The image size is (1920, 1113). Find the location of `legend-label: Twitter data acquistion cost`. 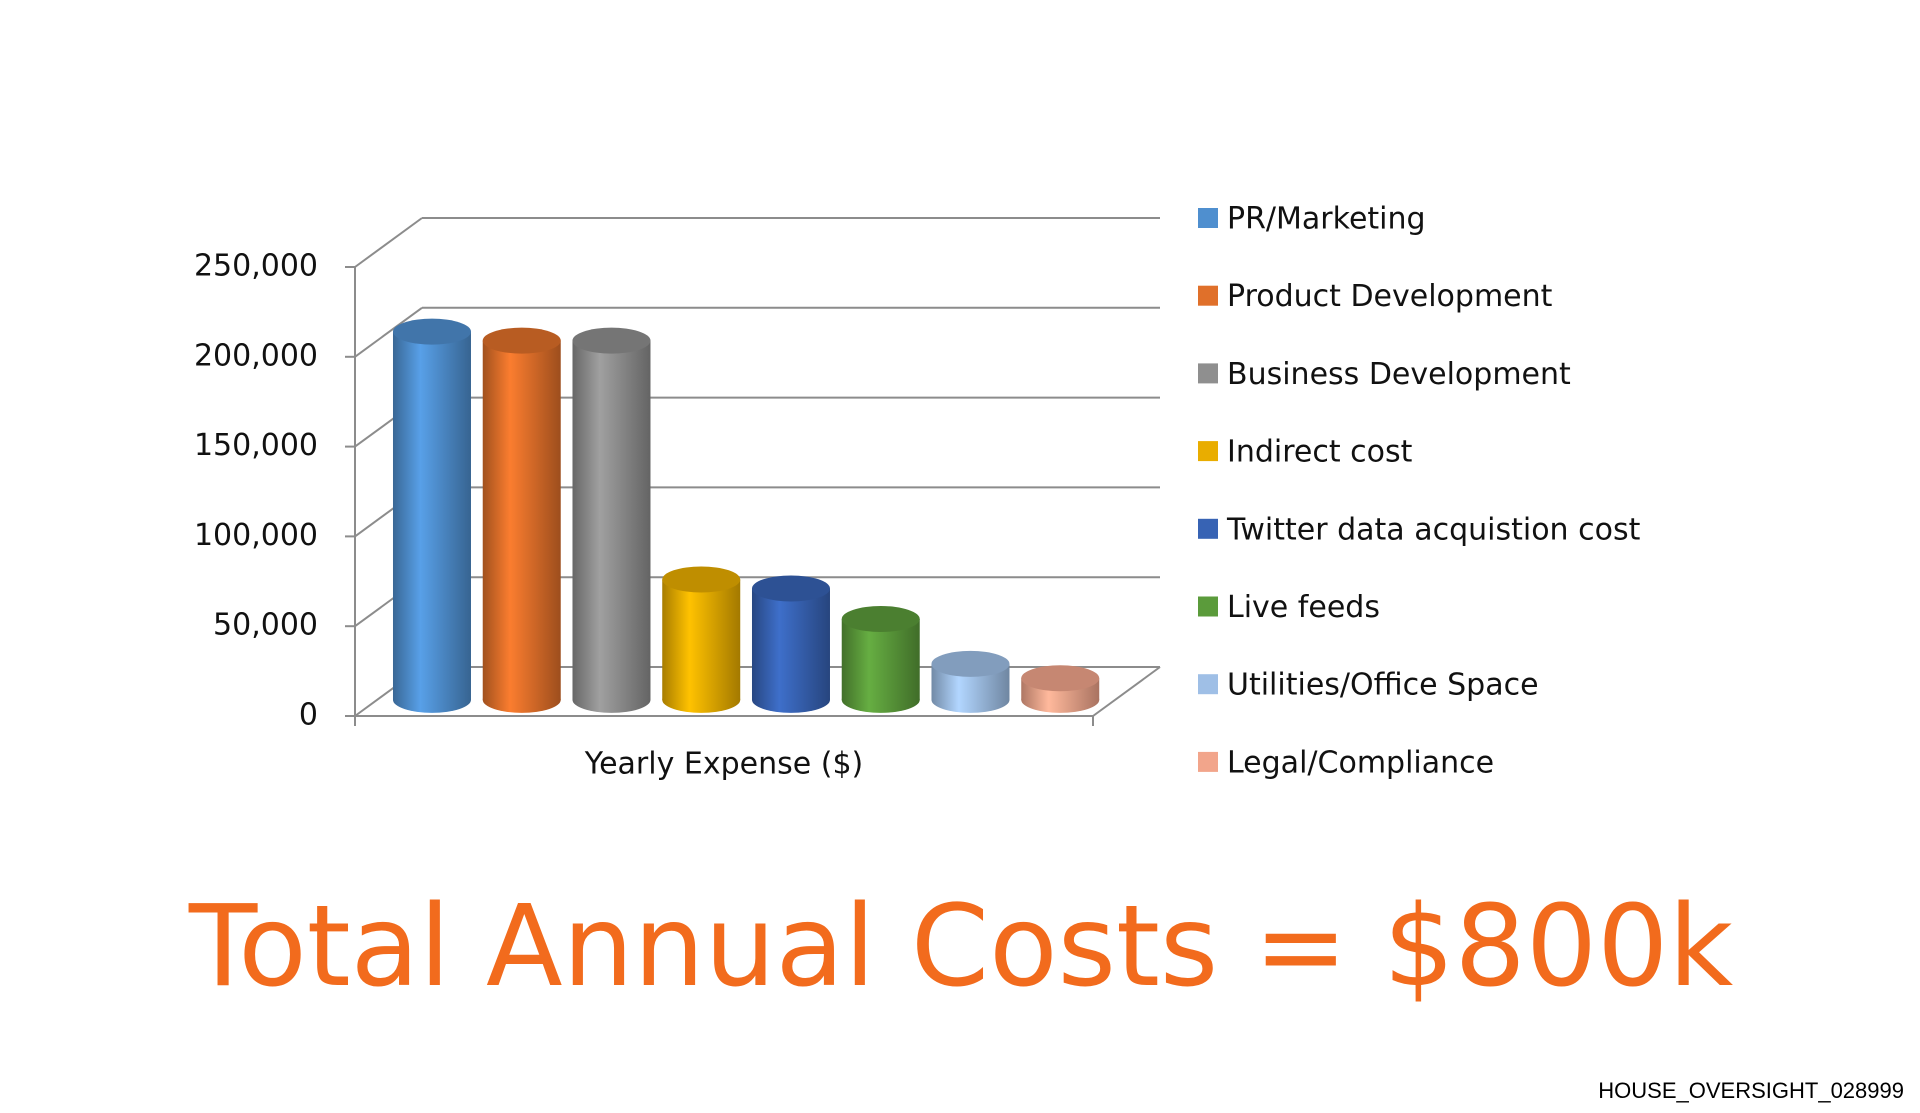

legend-label: Twitter data acquistion cost is located at coordinates (1433, 529).